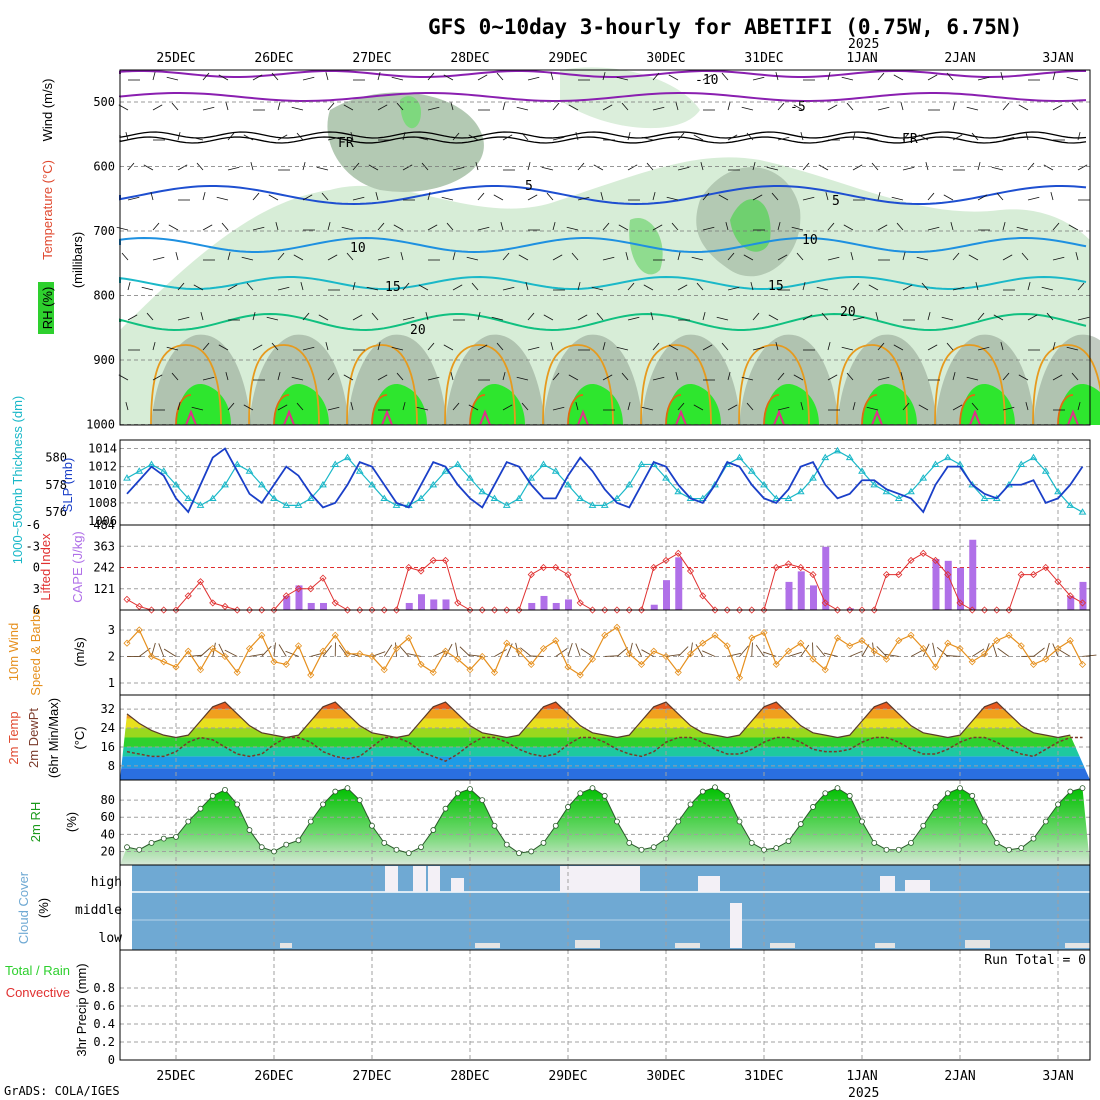  I want to click on rh-tick: 40, so click(108, 834).